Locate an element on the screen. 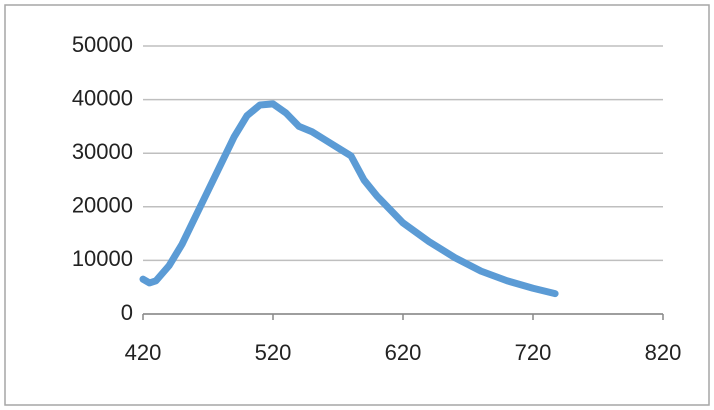 Image resolution: width=714 pixels, height=410 pixels. x-tick-label: 520 is located at coordinates (273, 352).